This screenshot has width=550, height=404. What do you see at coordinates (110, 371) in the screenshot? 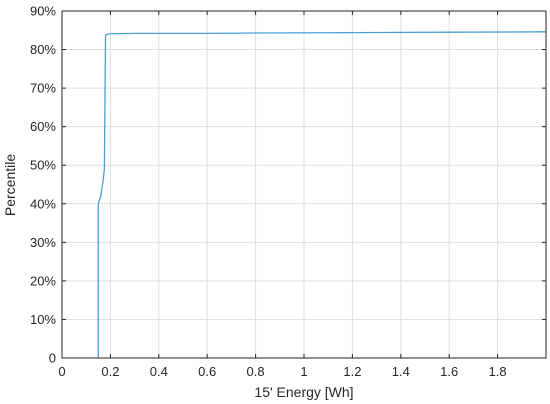
I see `x-tick-label: 0.2` at bounding box center [110, 371].